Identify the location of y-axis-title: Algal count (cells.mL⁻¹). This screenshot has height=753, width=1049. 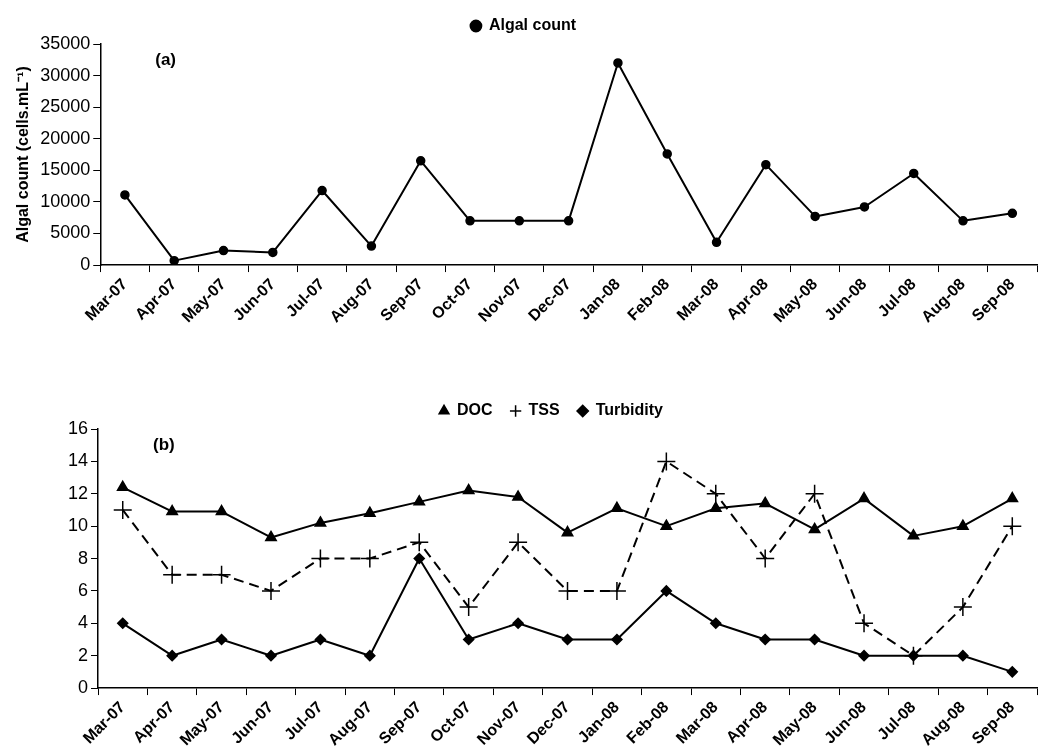
(23, 154).